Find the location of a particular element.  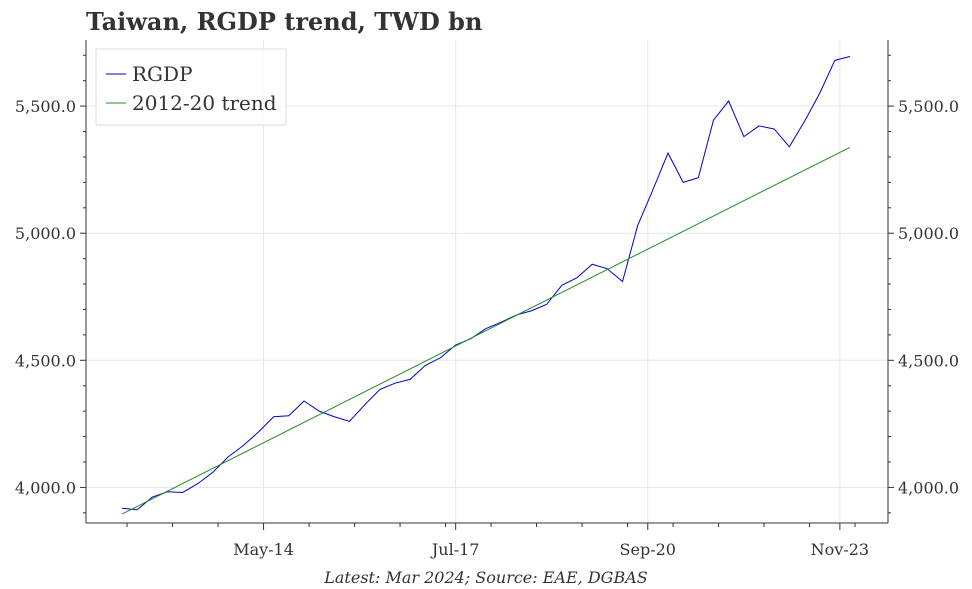

legend-box is located at coordinates (191, 87).